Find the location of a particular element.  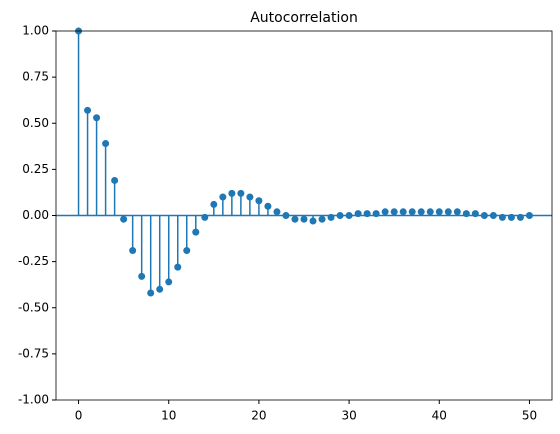

y-tick-label: 0.50 is located at coordinates (35, 123).